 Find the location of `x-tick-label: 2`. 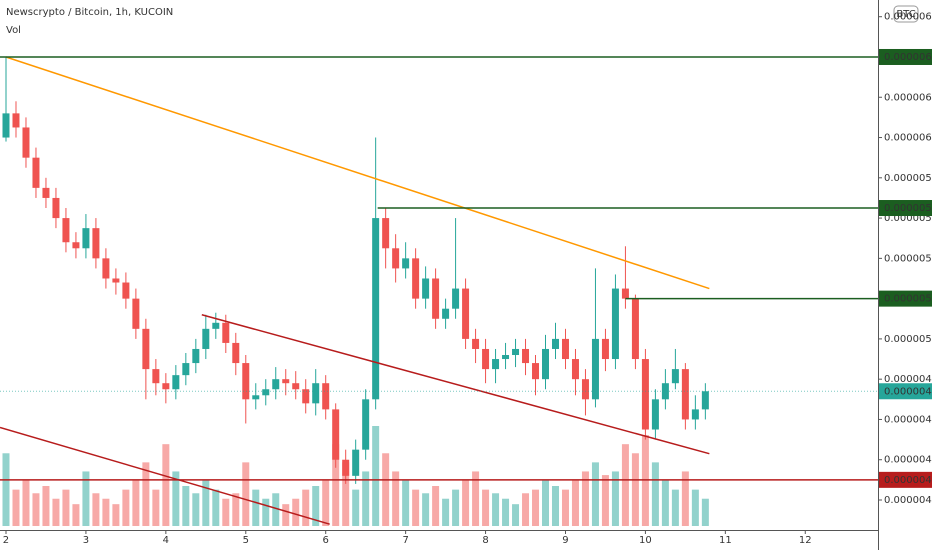

x-tick-label: 2 is located at coordinates (6, 540).